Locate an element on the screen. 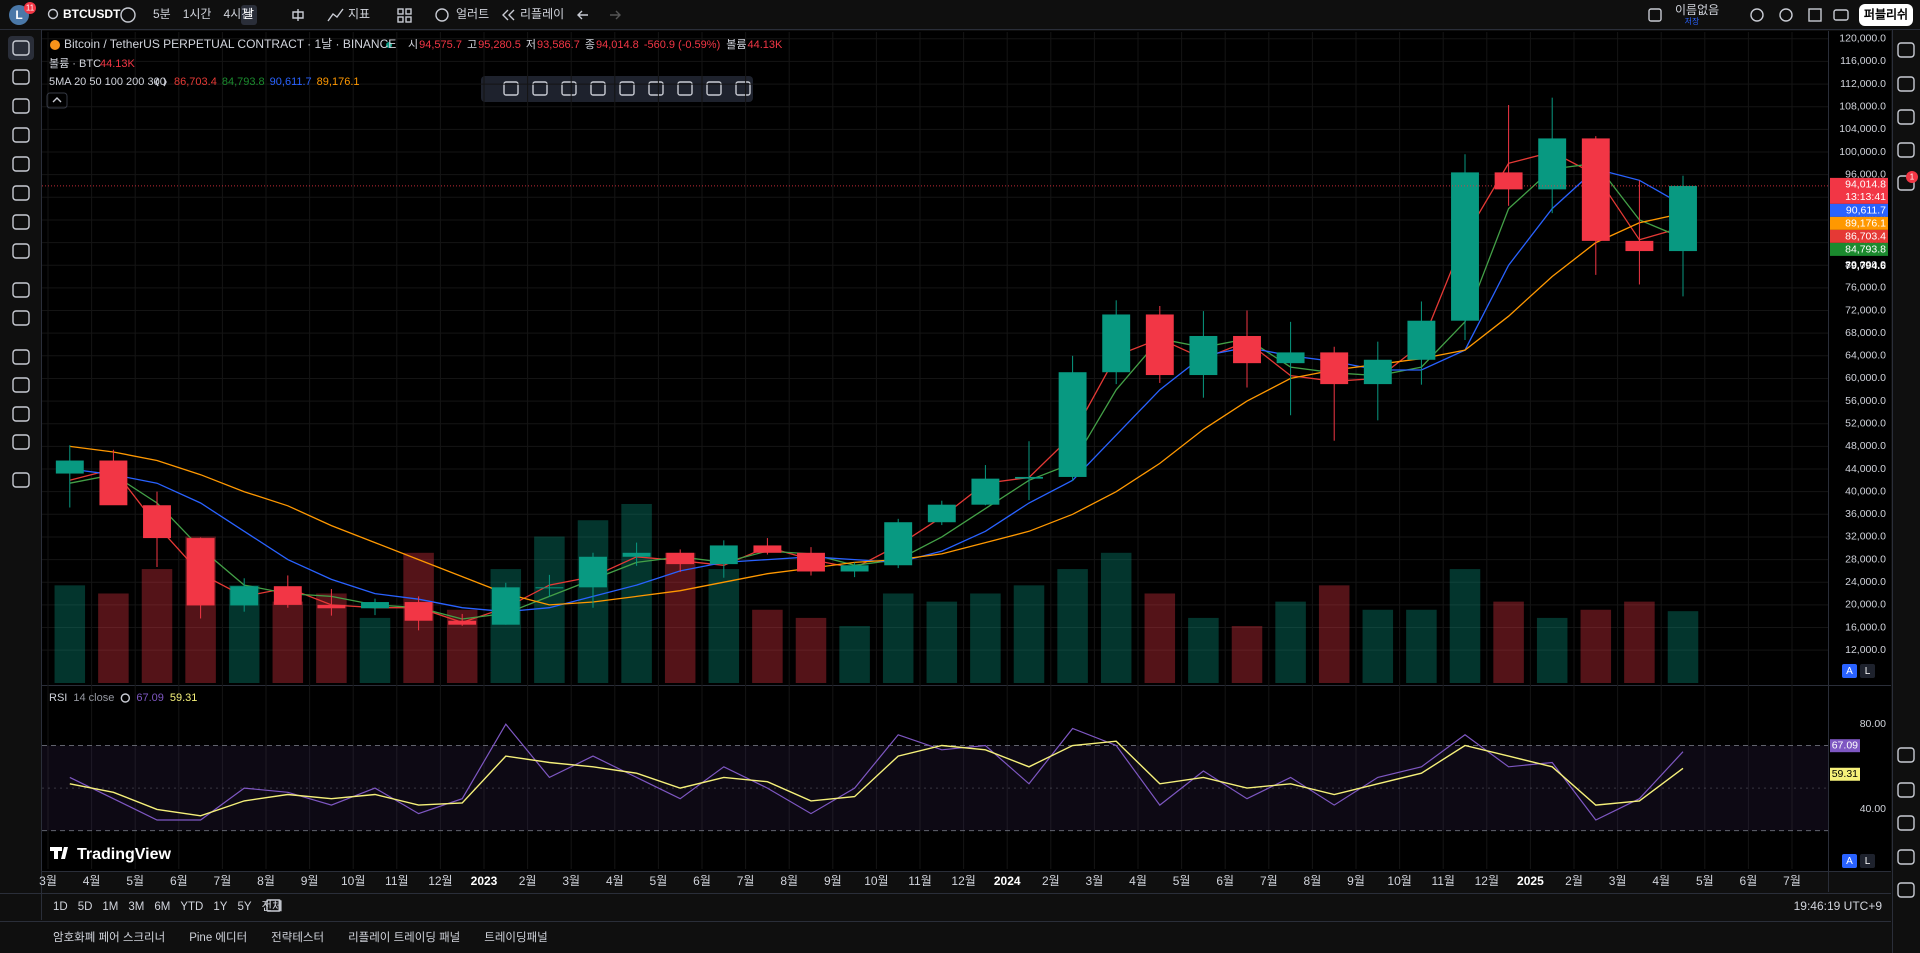 Image resolution: width=1920 pixels, height=953 pixels. alert: 얼러트 is located at coordinates (472, 14).